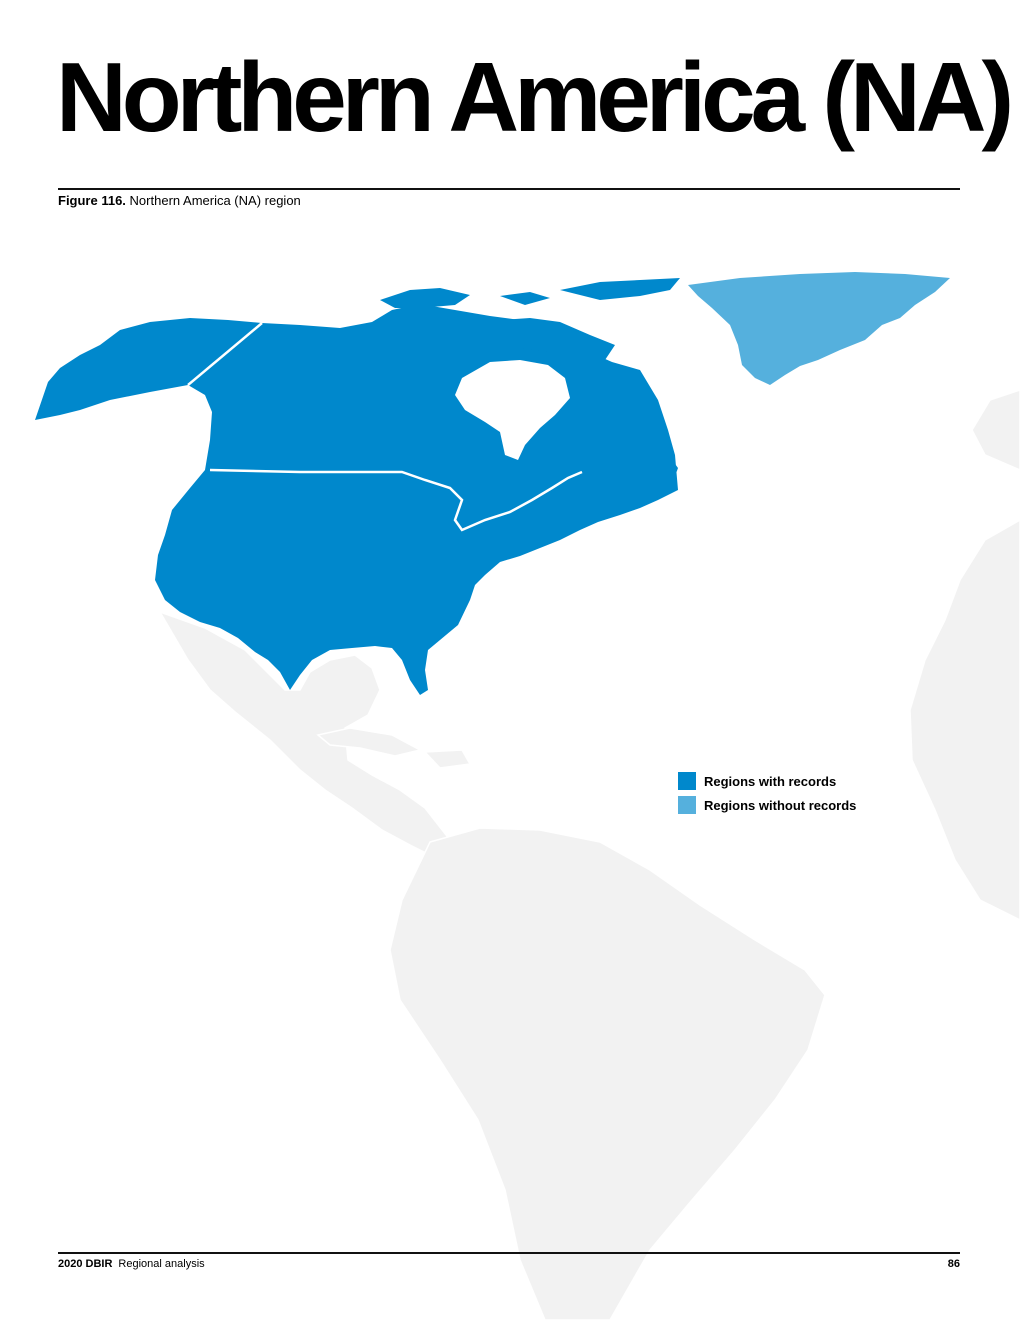 The width and height of the screenshot is (1020, 1320). Describe the element at coordinates (687, 805) in the screenshot. I see `legend-swatch-without-records` at that location.